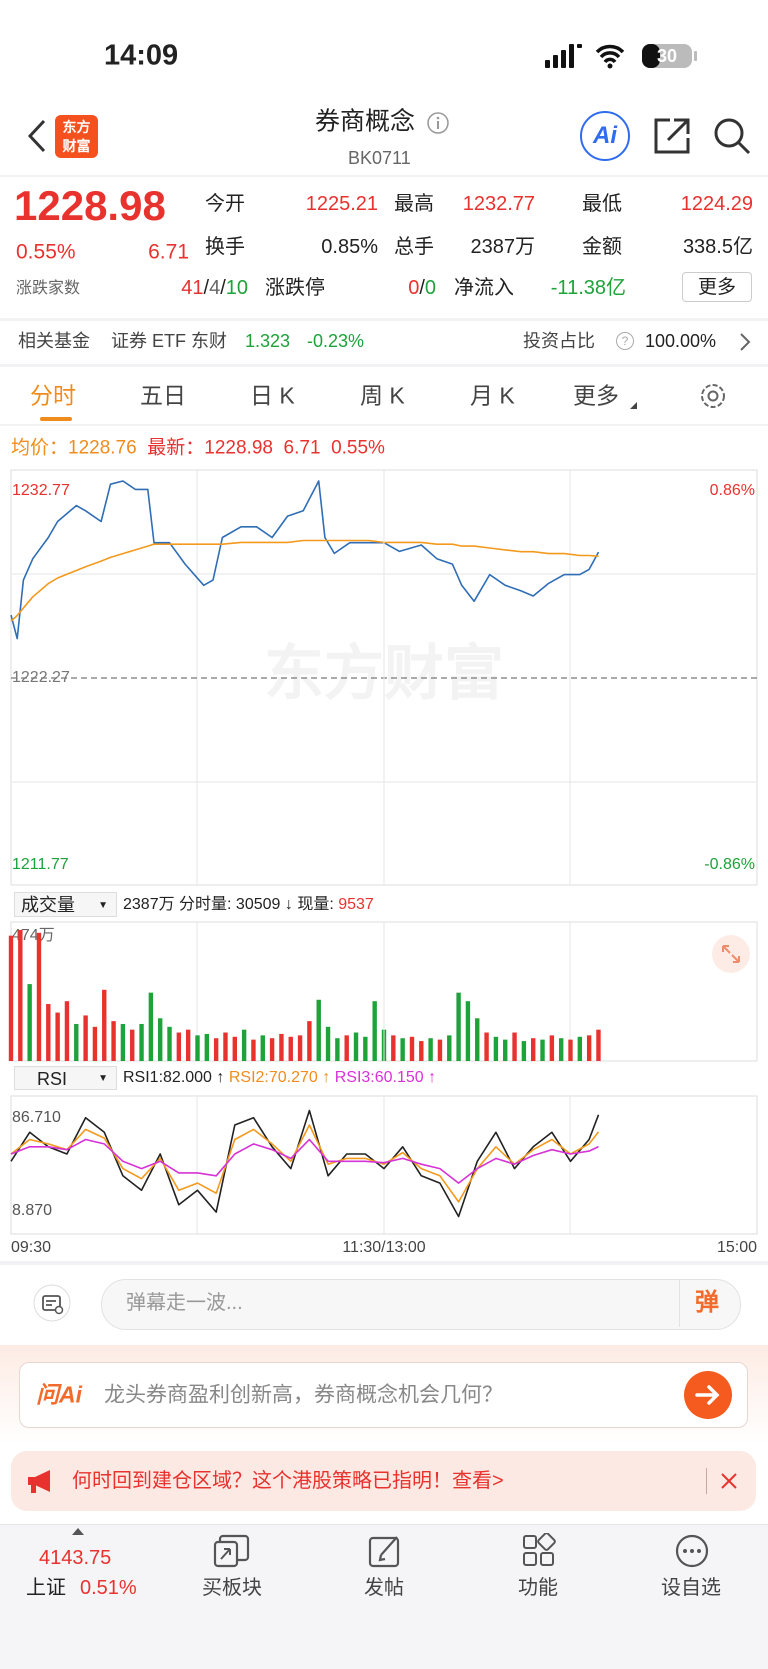  What do you see at coordinates (716, 204) in the screenshot?
I see `field-value: 1224.29` at bounding box center [716, 204].